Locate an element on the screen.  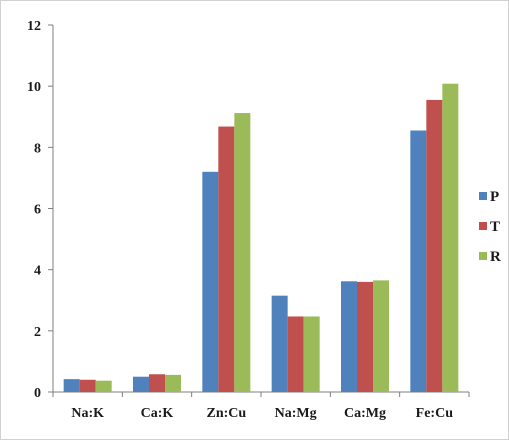
bar-R-Ca-K is located at coordinates (173, 383).